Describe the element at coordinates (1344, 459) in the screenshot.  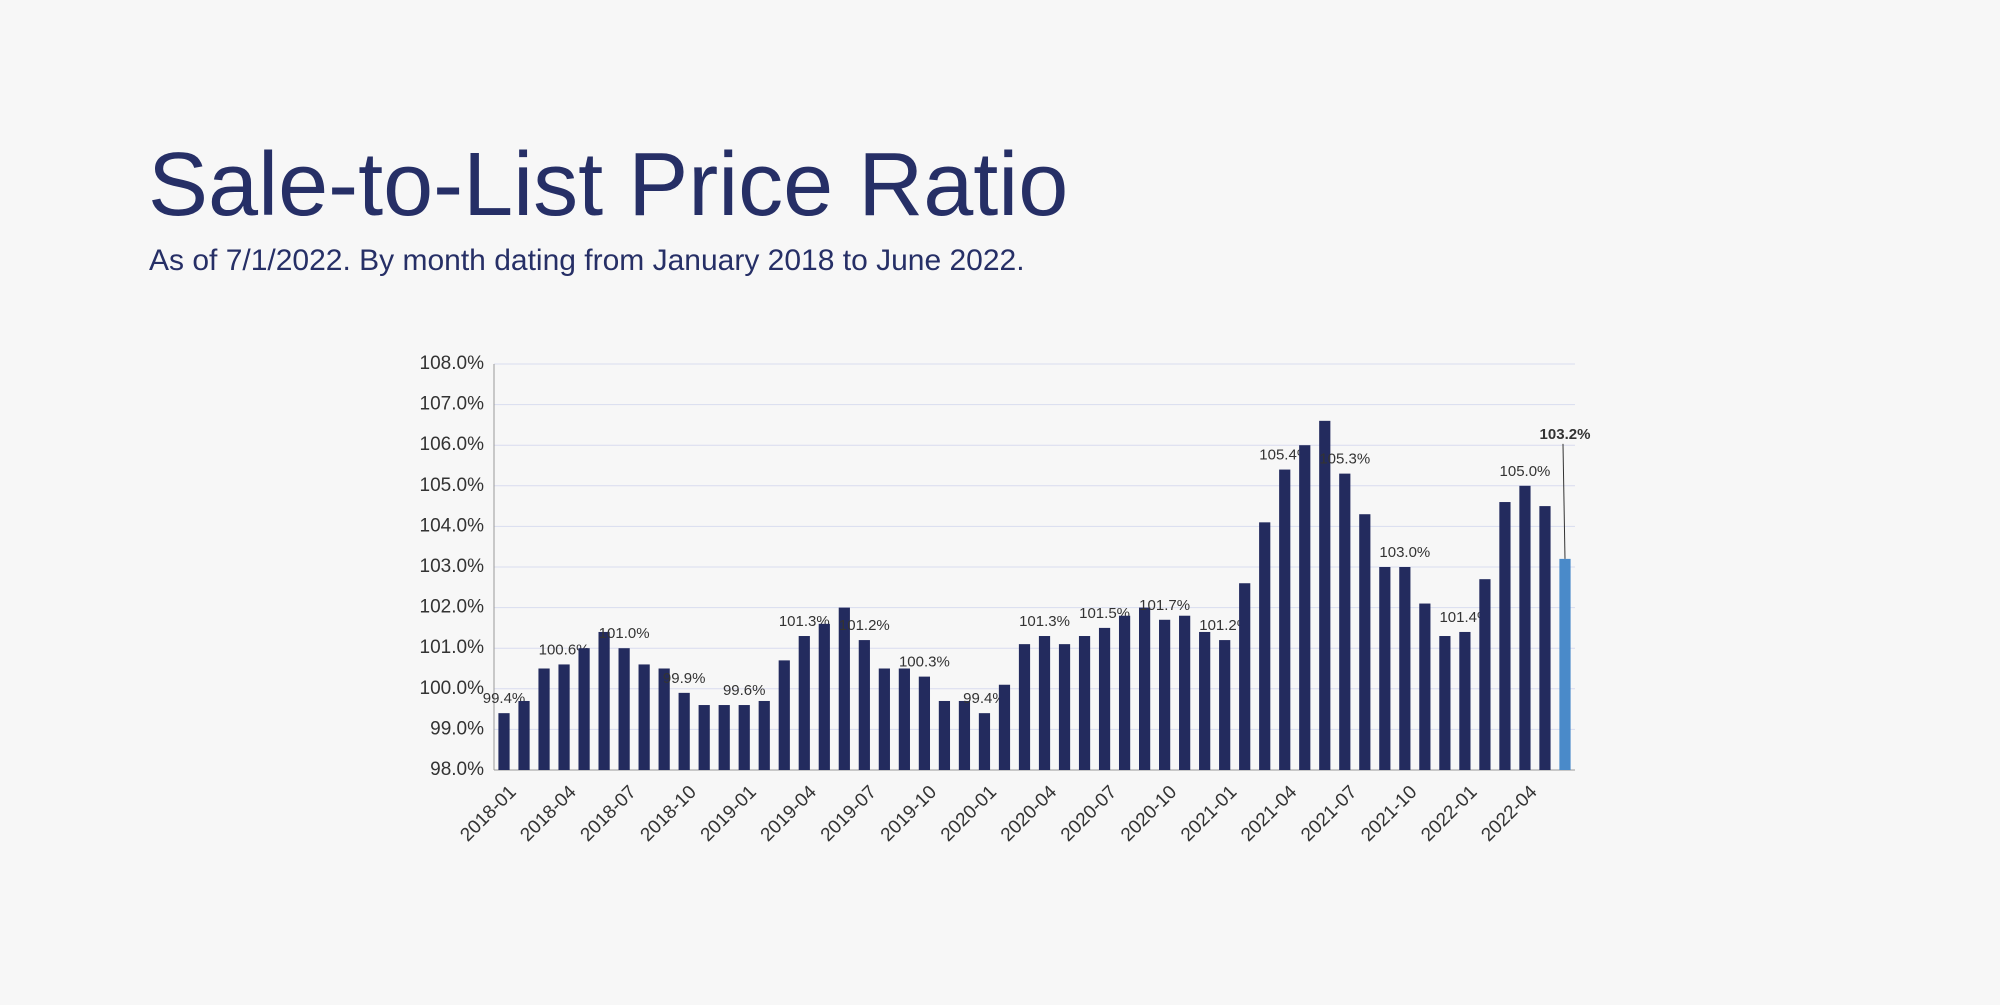
I see `value-label: 105.3%` at that location.